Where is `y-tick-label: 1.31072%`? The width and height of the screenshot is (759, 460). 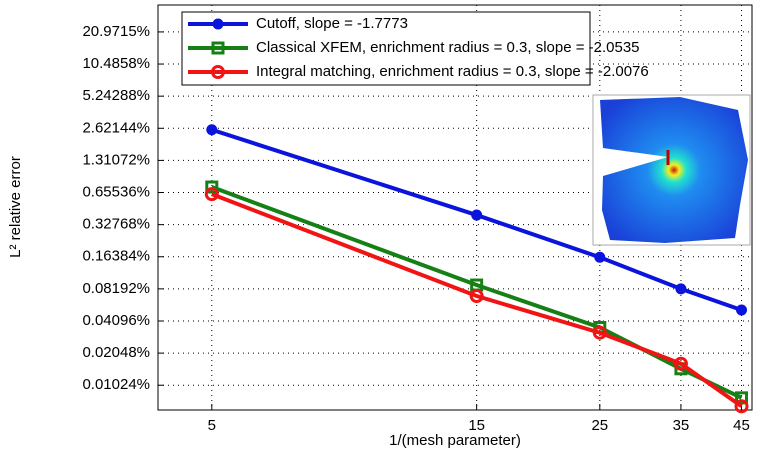 y-tick-label: 1.31072% is located at coordinates (116, 159).